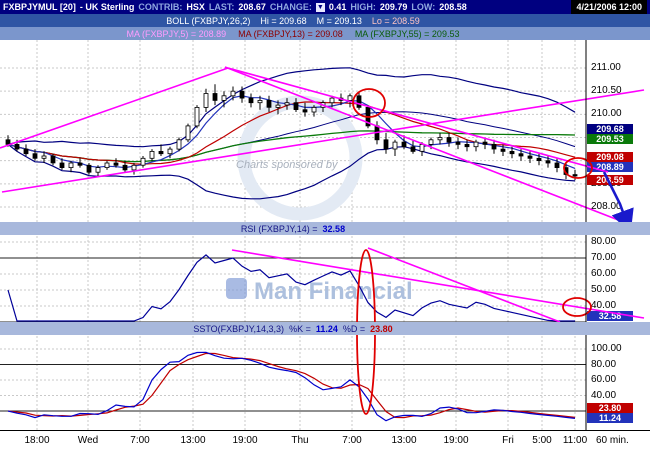  I want to click on watermark-circle, so click(300, 158).